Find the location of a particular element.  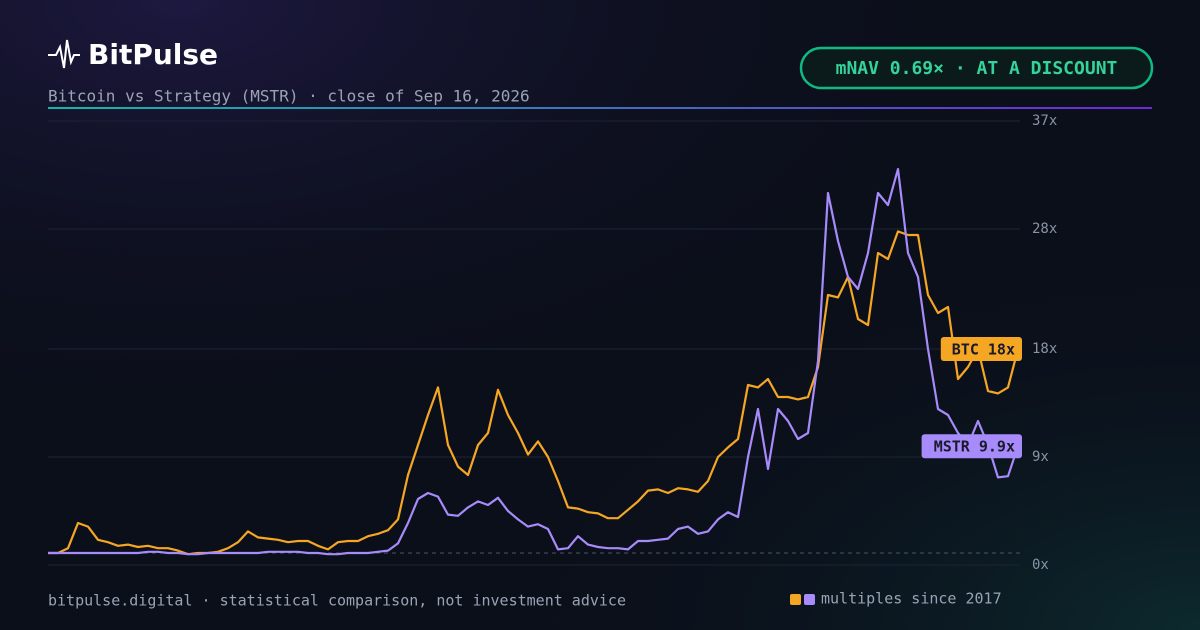

brand-title: BitPulse is located at coordinates (153, 54).